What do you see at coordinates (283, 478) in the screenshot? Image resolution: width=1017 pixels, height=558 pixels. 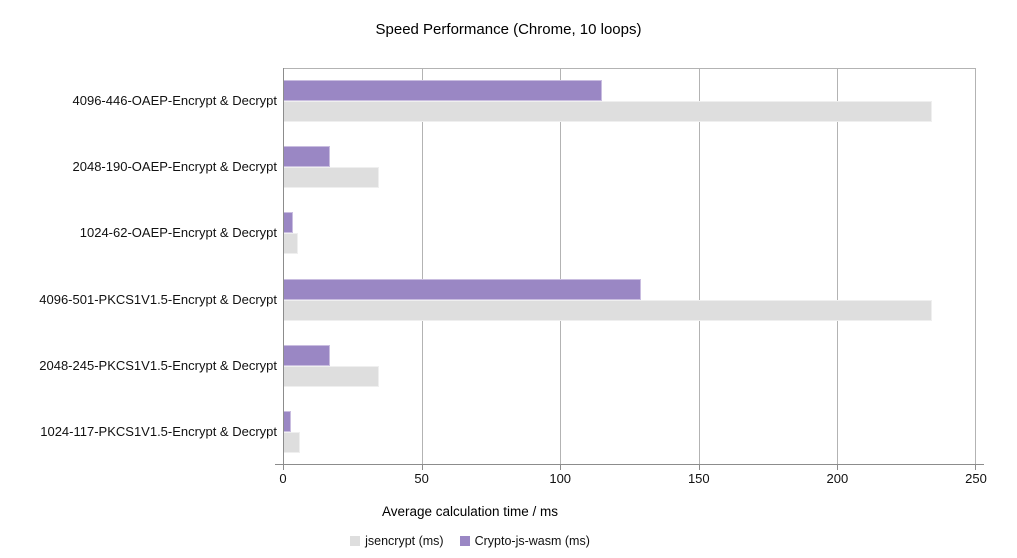 I see `x-tick-label: 0` at bounding box center [283, 478].